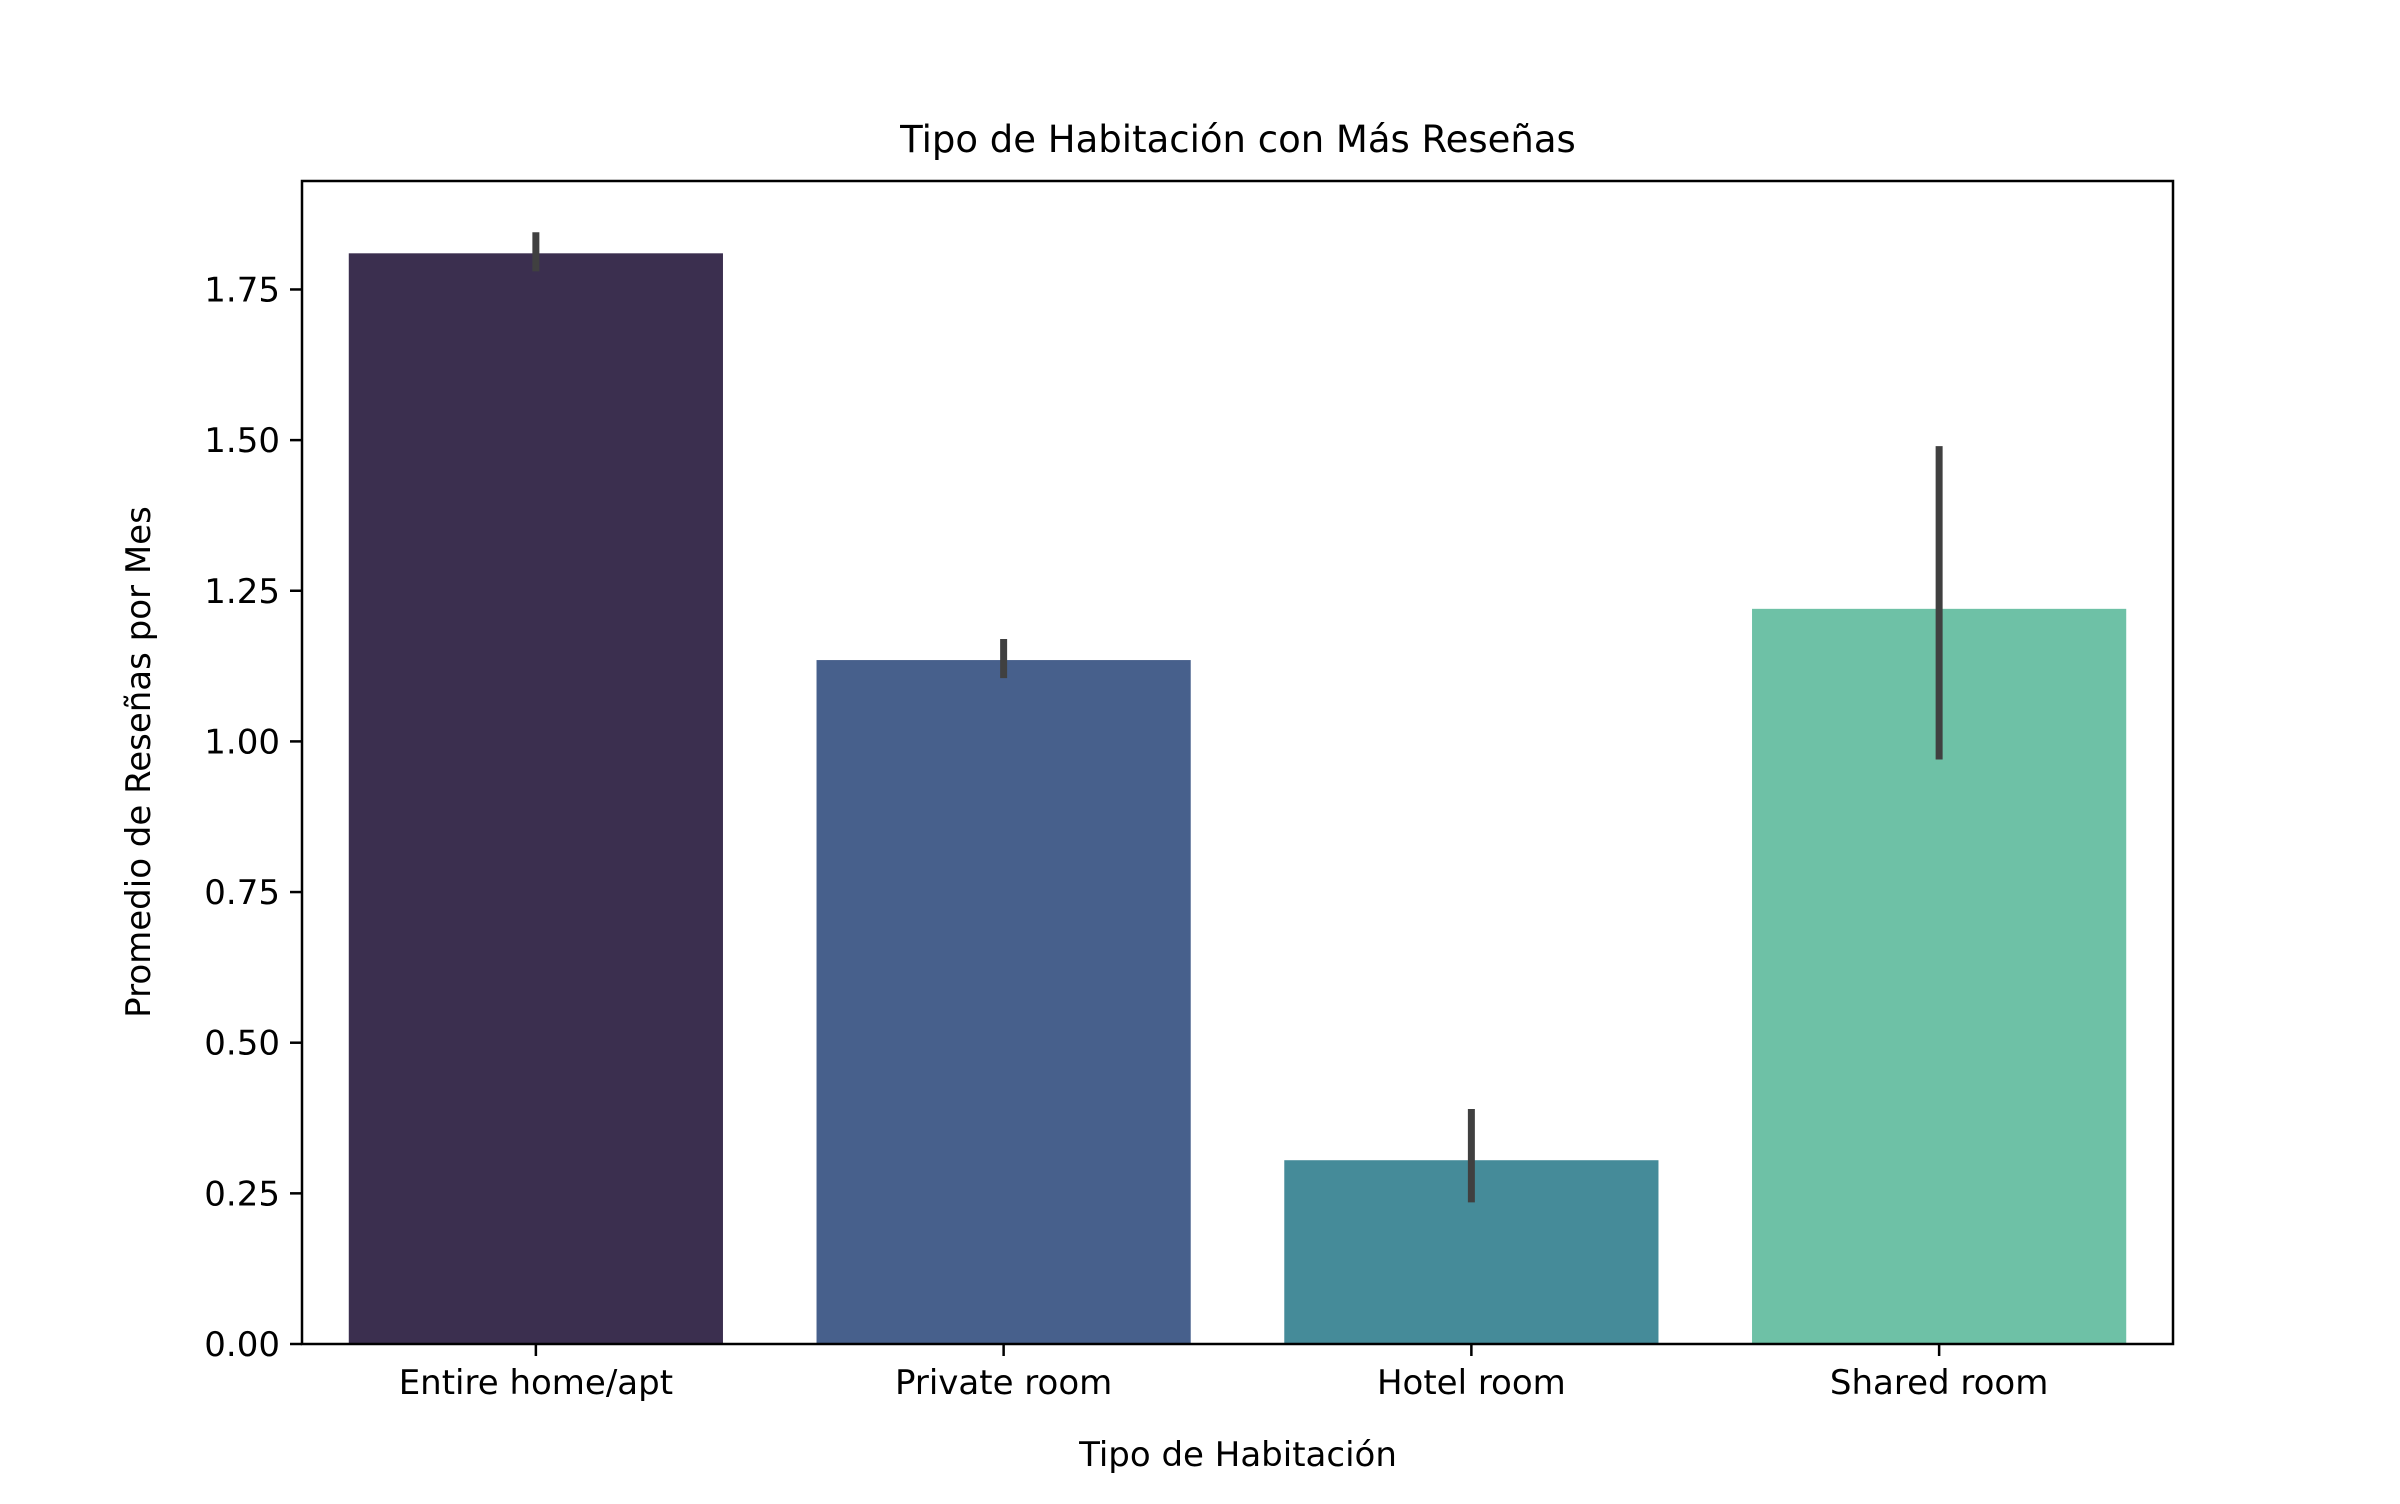 The height and width of the screenshot is (1504, 2400). Describe the element at coordinates (1237, 1455) in the screenshot. I see `x-axis-label: Tipo de Habitación` at that location.